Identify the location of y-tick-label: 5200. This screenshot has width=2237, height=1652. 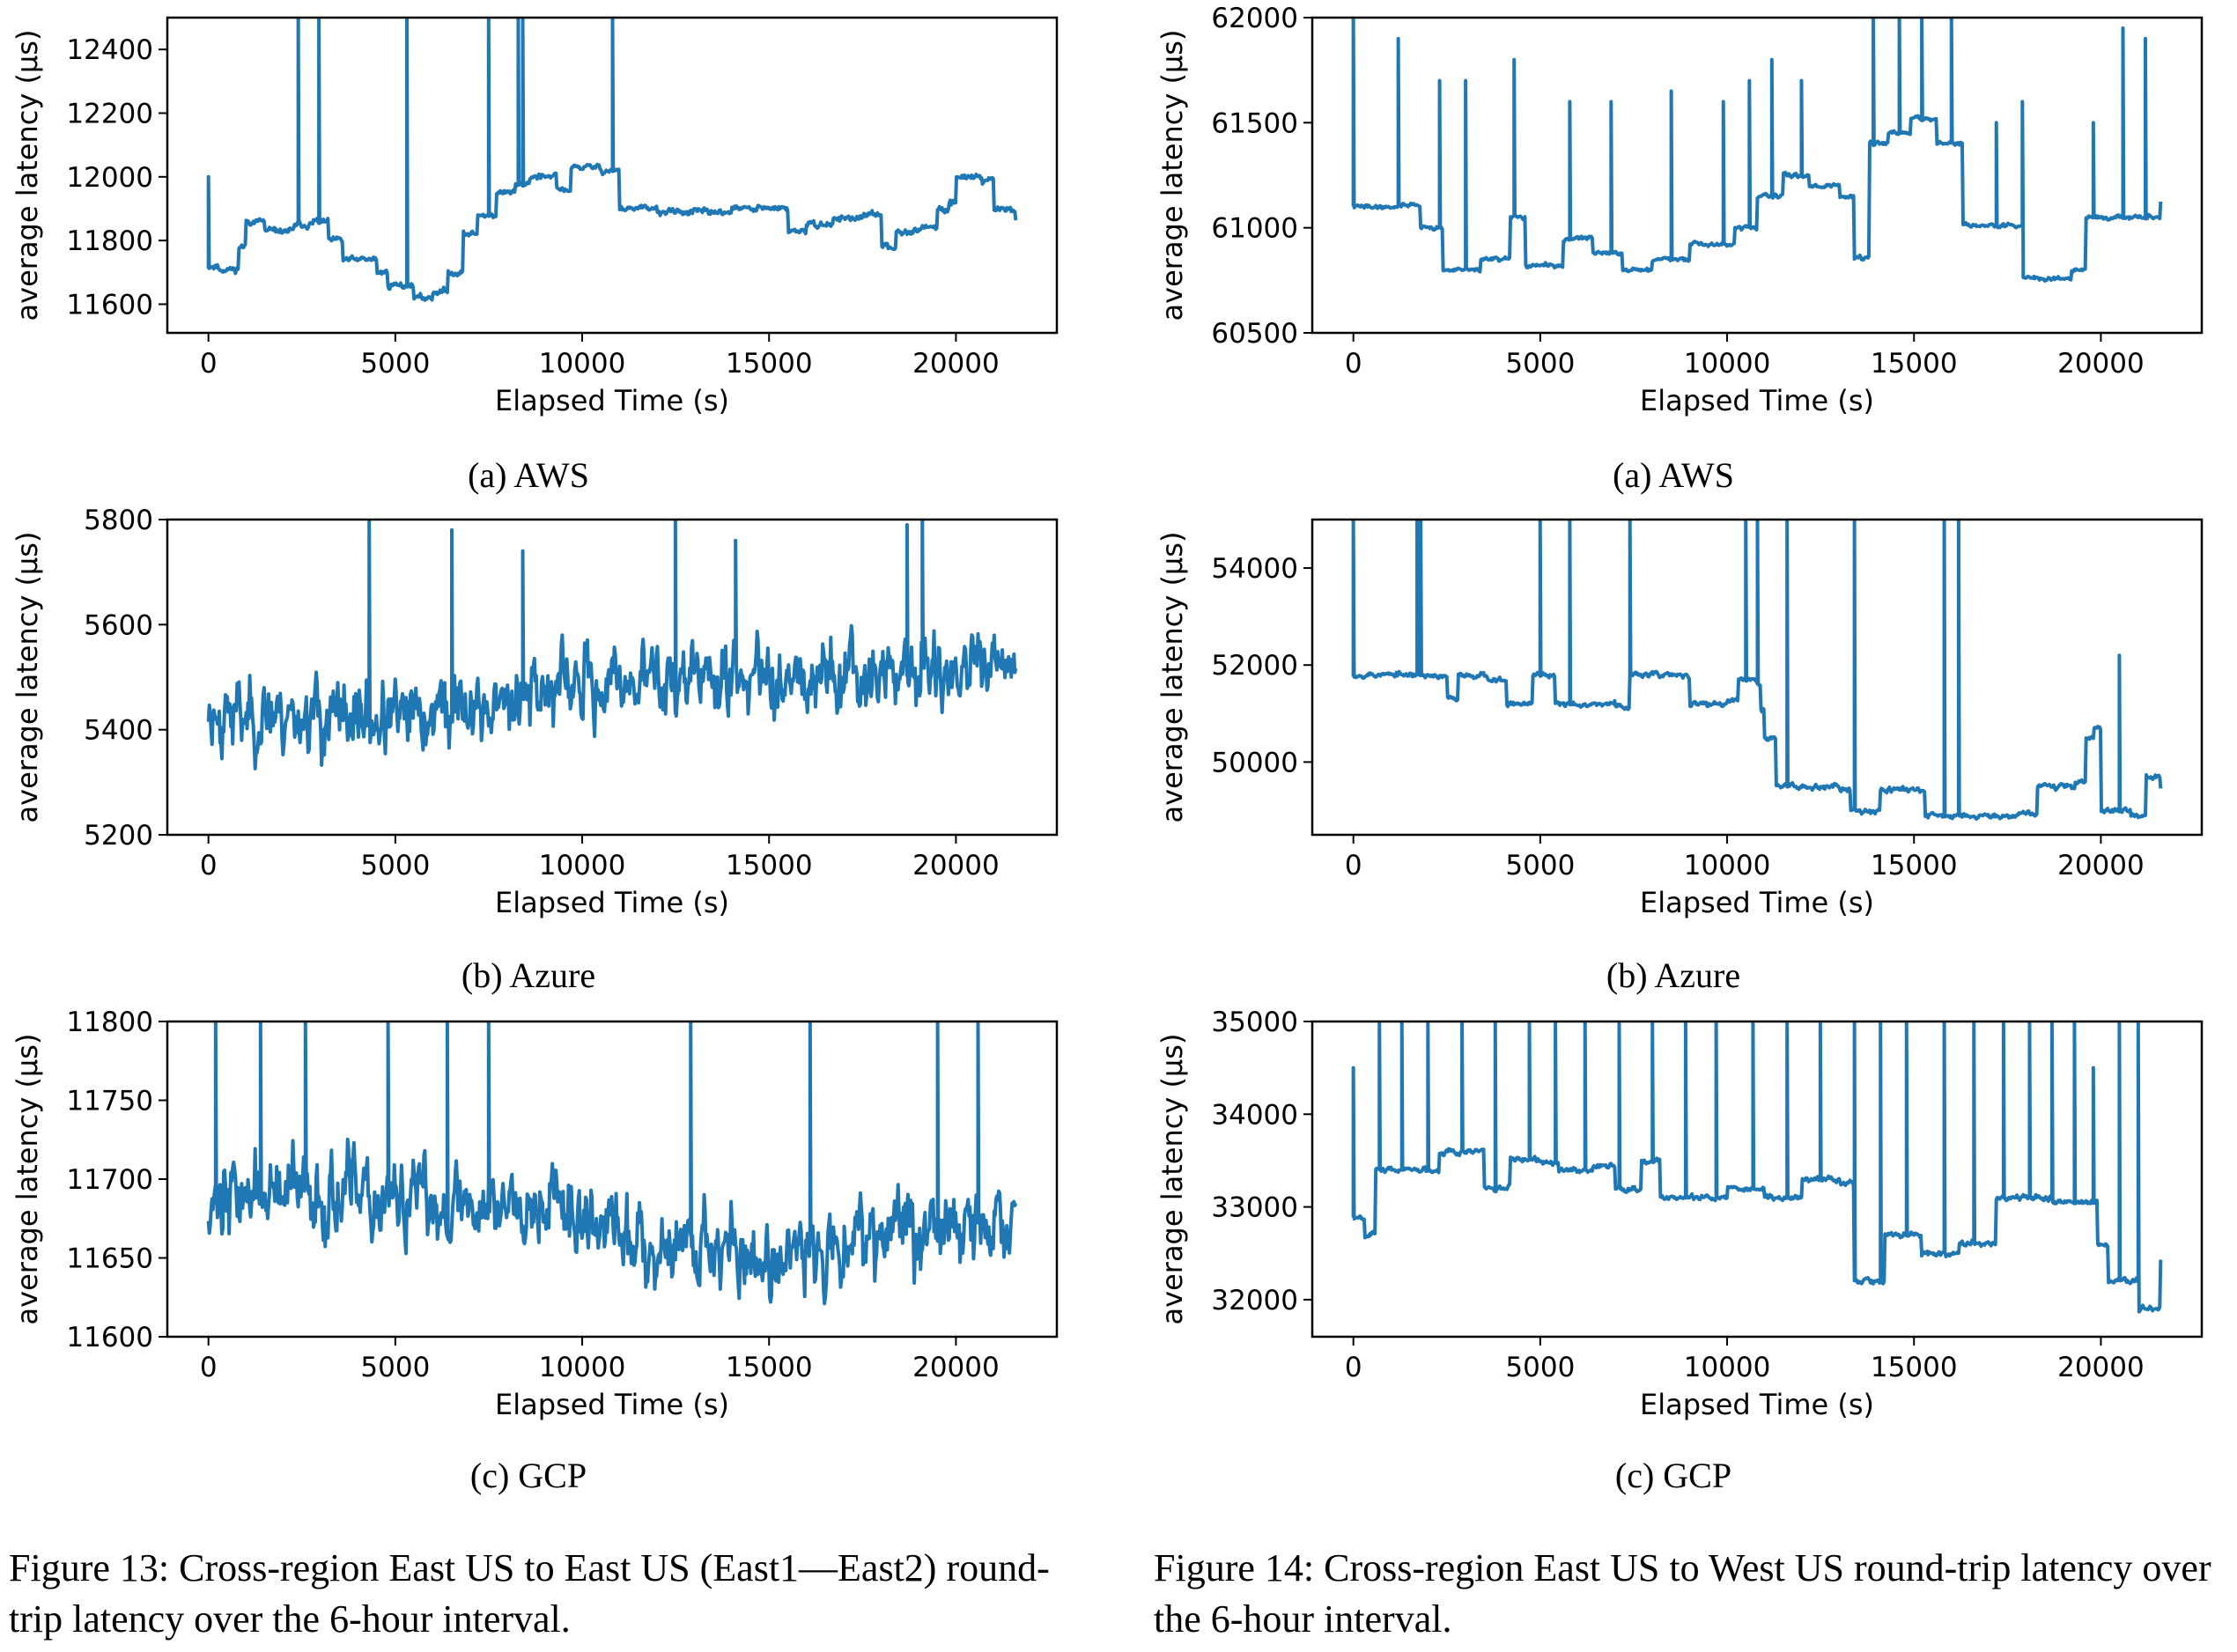
(119, 836).